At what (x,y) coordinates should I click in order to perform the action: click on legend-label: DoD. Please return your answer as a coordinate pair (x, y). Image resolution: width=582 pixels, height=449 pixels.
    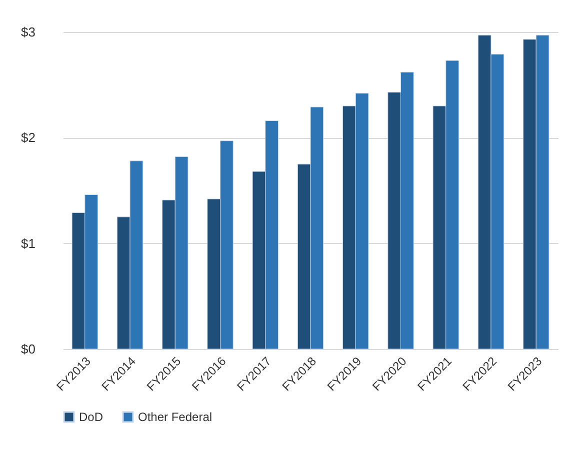
    Looking at the image, I should click on (91, 417).